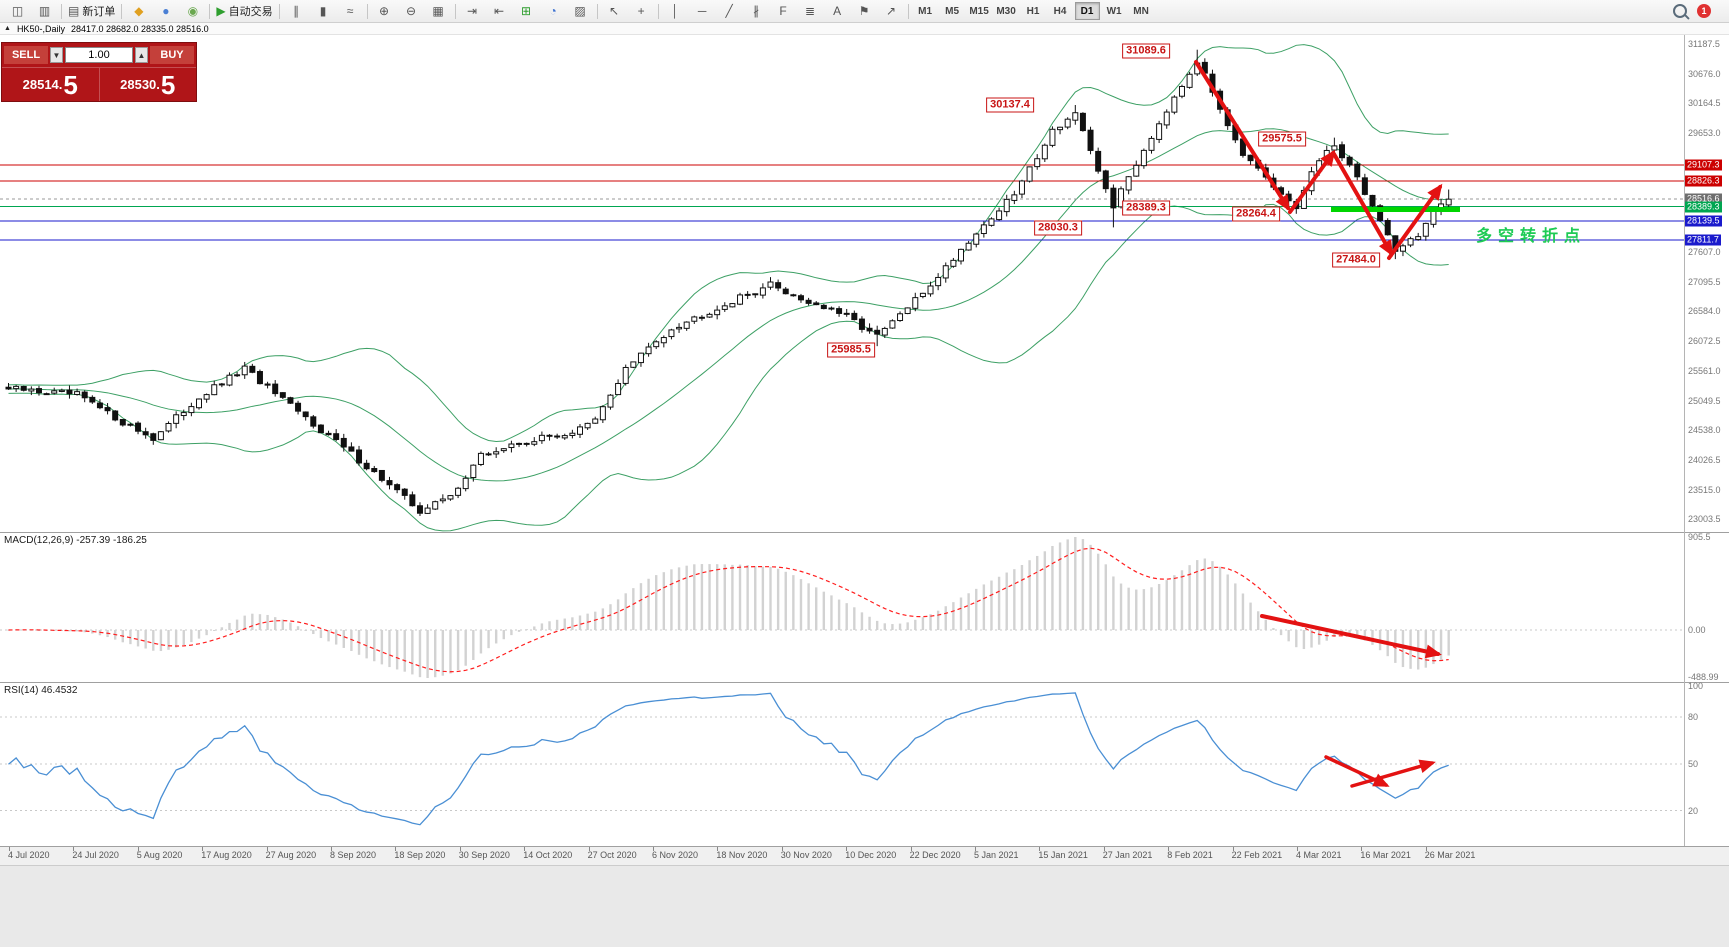 The image size is (1729, 947). I want to click on chart-window-icon: ▲, so click(7, 28).